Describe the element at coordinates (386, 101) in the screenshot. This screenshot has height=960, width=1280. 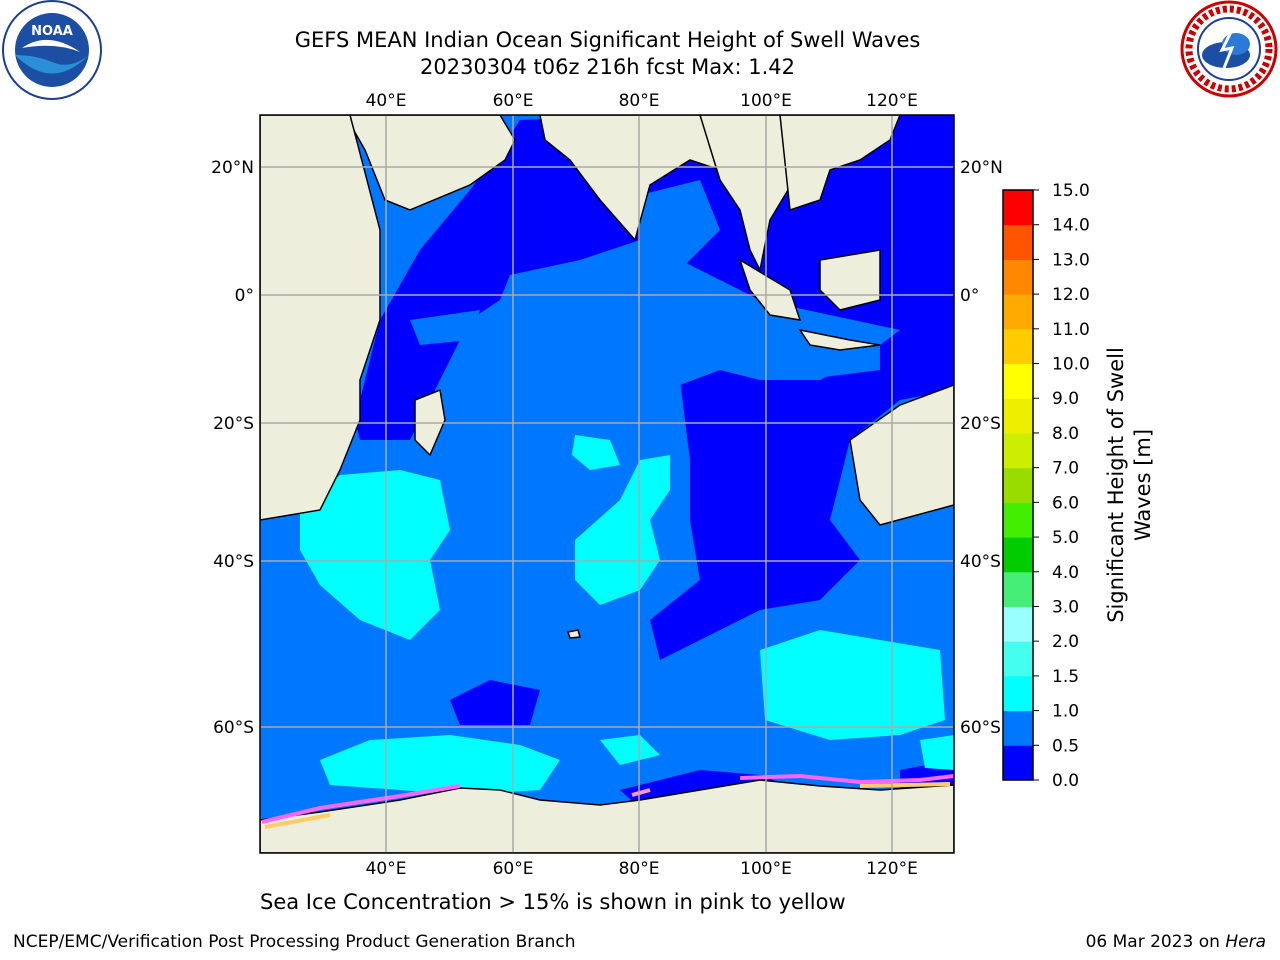
I see `lon-label-top: 40°E` at that location.